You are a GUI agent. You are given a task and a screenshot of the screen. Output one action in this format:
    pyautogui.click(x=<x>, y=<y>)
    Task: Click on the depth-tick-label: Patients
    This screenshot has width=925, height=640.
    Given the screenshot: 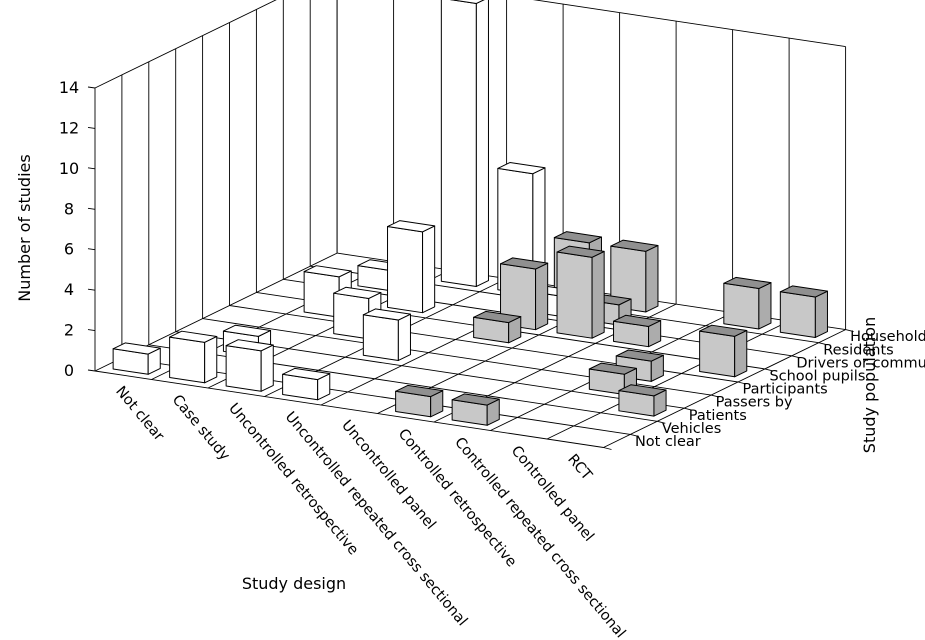 What is the action you would take?
    pyautogui.click(x=718, y=416)
    